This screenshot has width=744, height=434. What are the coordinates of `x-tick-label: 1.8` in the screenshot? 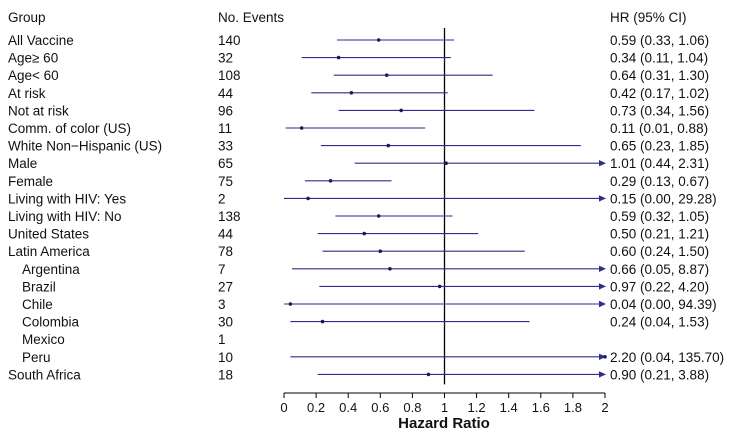 It's located at (573, 407).